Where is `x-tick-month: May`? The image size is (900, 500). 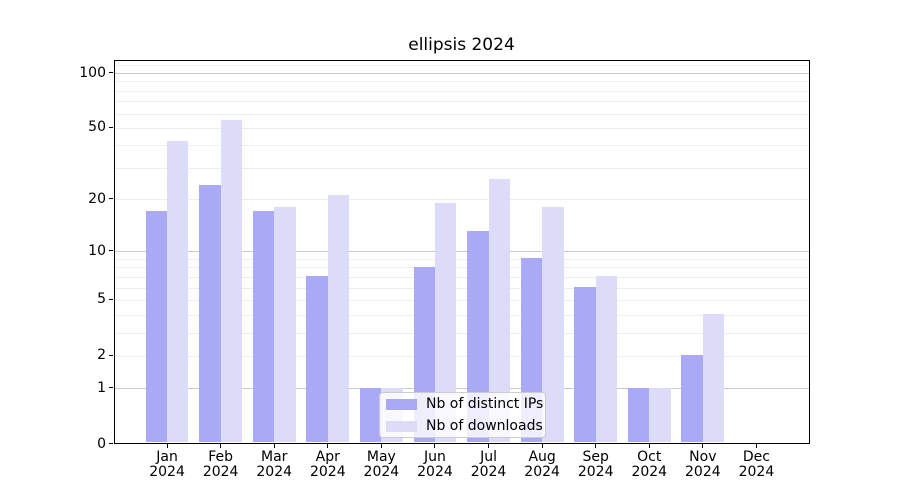 x-tick-month: May is located at coordinates (381, 456).